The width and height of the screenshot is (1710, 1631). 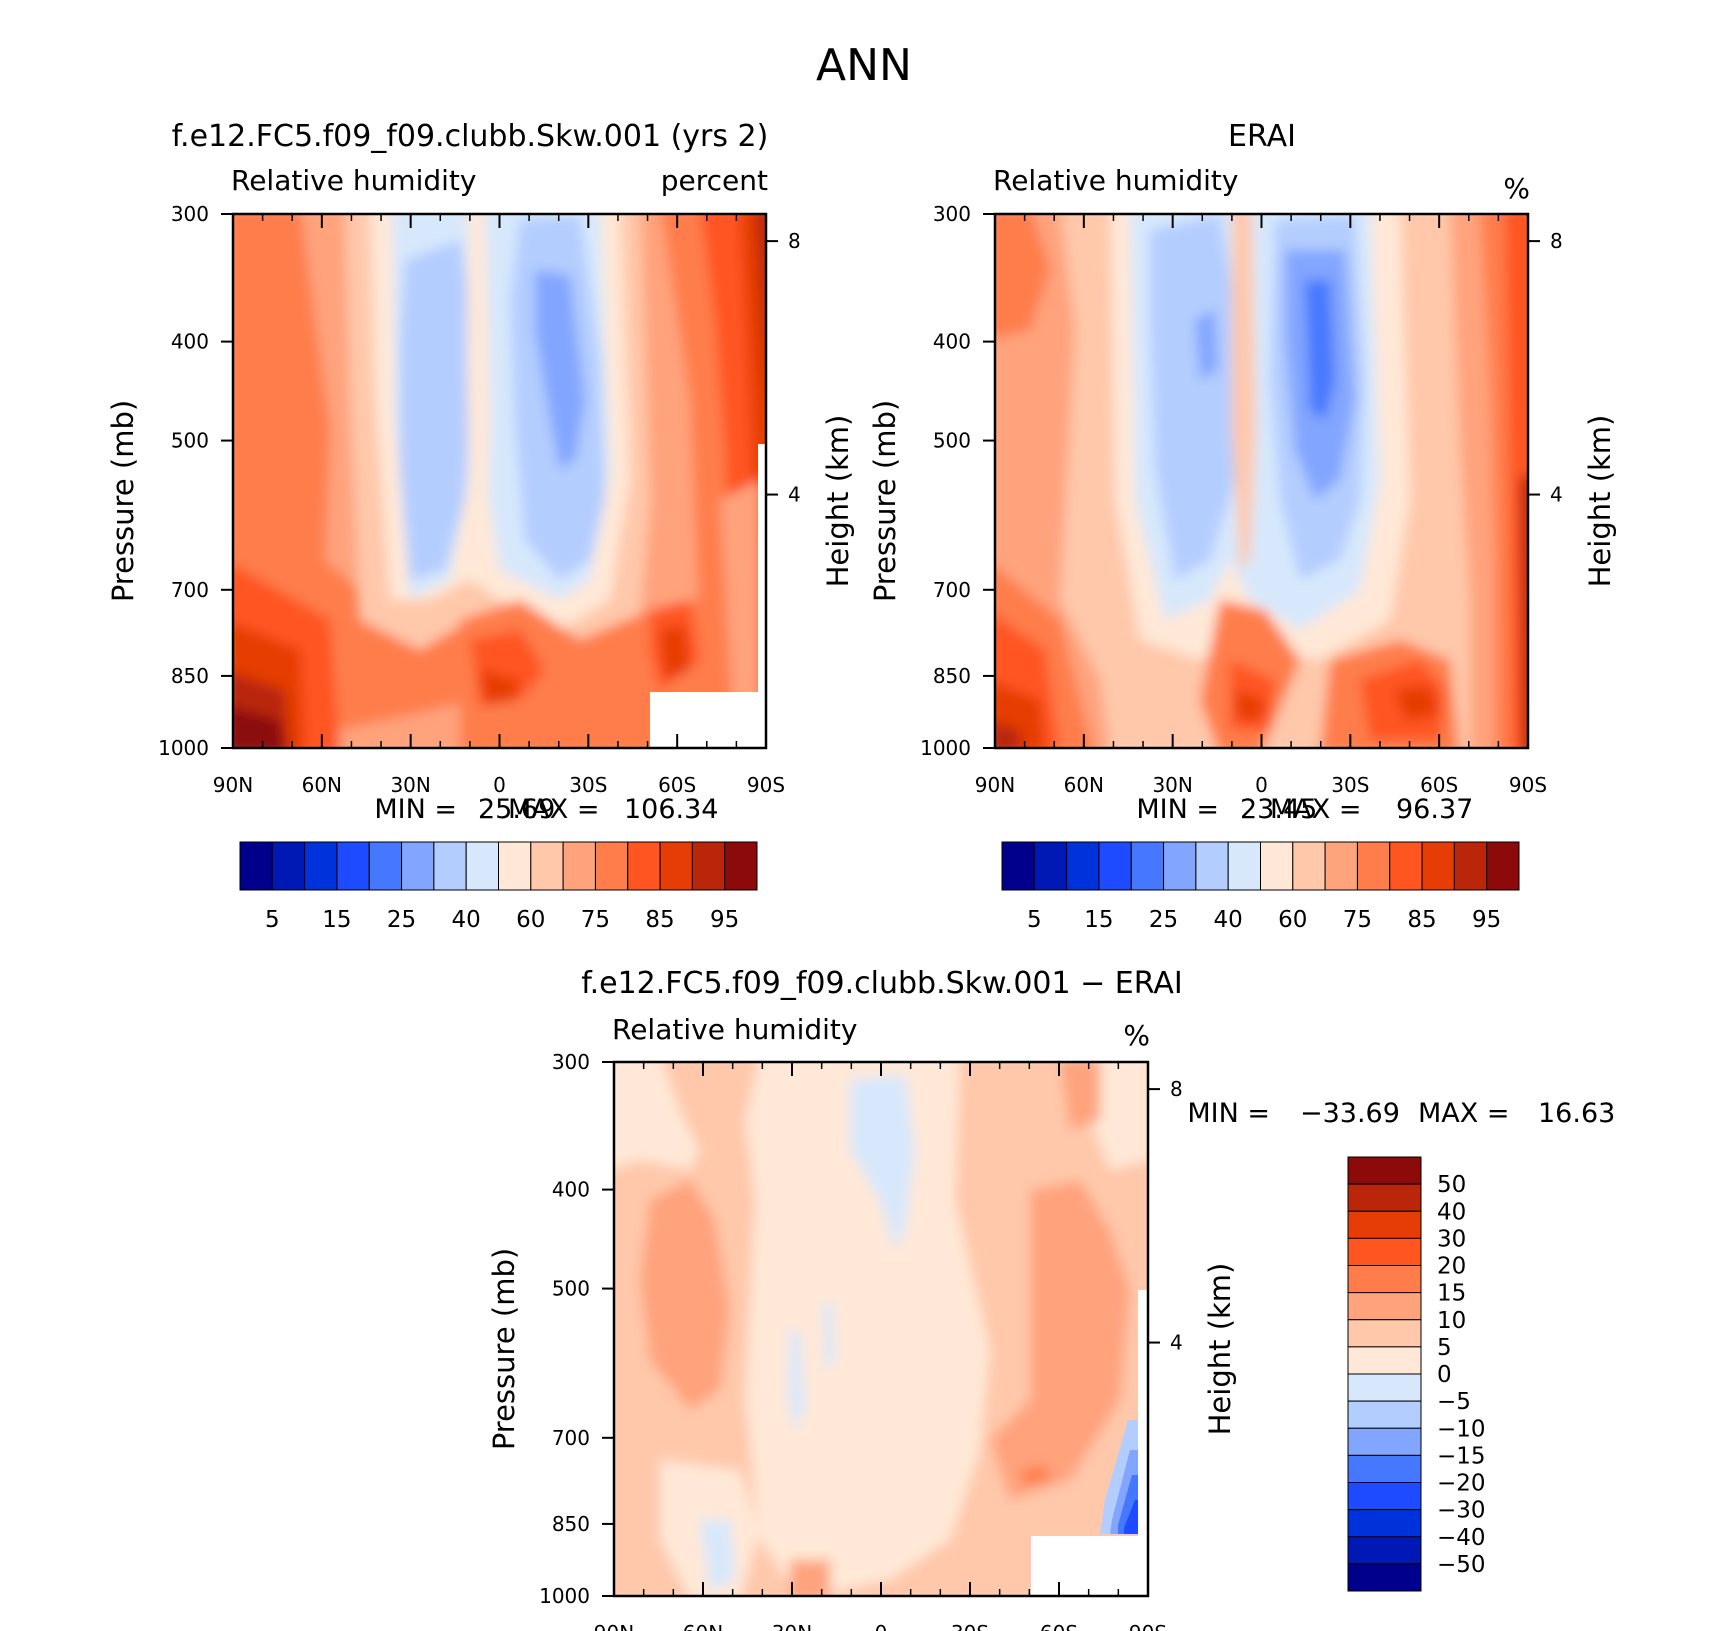 What do you see at coordinates (881, 1329) in the screenshot?
I see `panel-diff-contours` at bounding box center [881, 1329].